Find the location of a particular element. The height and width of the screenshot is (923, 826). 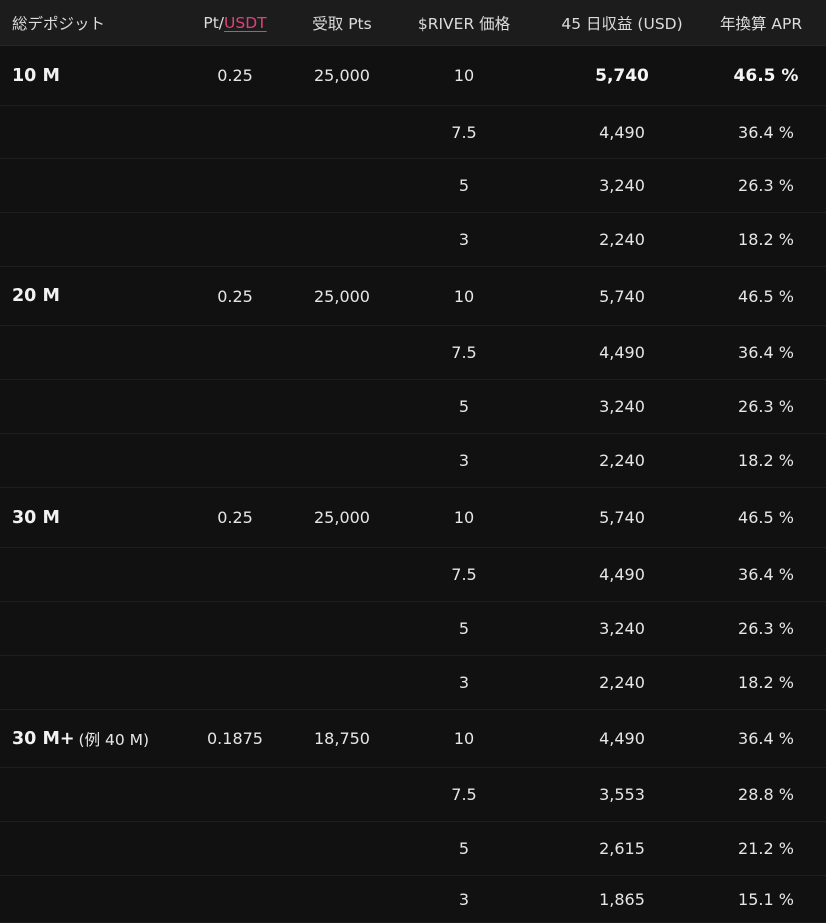

header-total-deposit: 総デポジット is located at coordinates (59, 23).